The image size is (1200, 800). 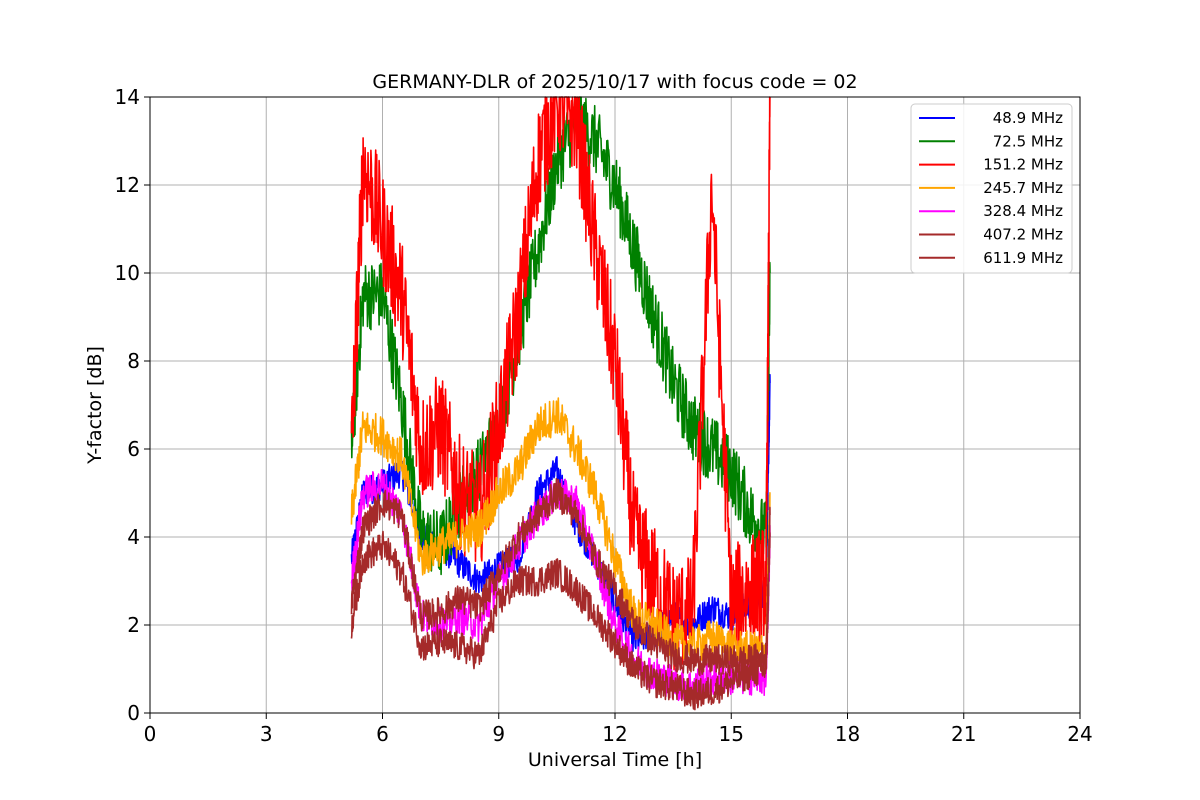 I want to click on legend-label: 245.7 MHz, so click(x=1023, y=188).